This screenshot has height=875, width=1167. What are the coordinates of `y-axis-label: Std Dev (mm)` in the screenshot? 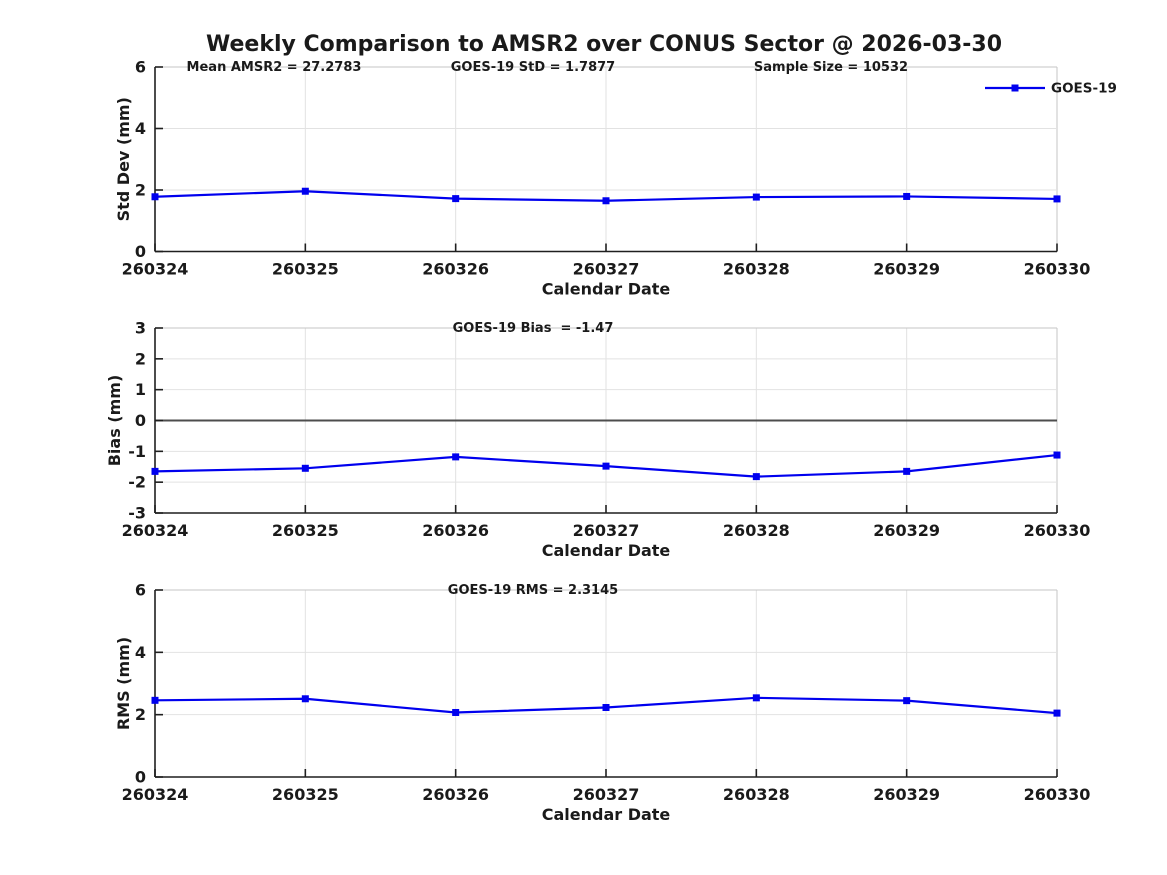 It's located at (123, 159).